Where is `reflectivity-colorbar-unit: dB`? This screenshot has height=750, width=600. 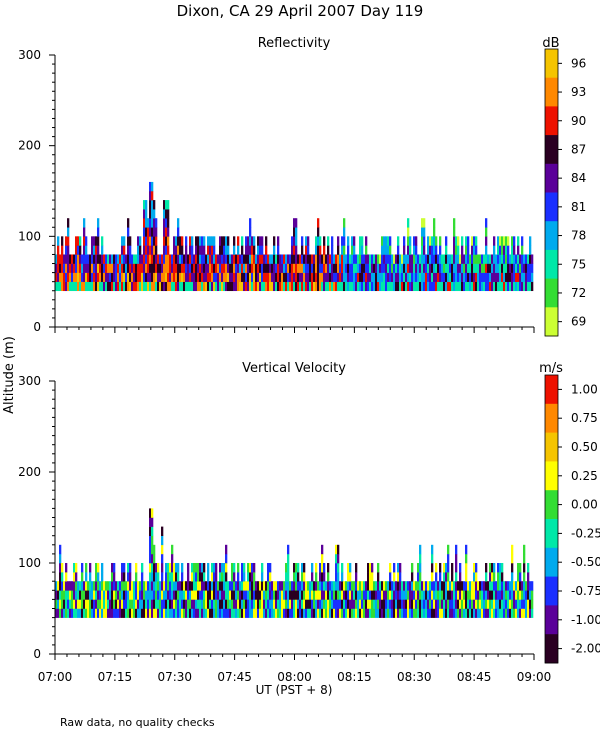 reflectivity-colorbar-unit: dB is located at coordinates (550, 43).